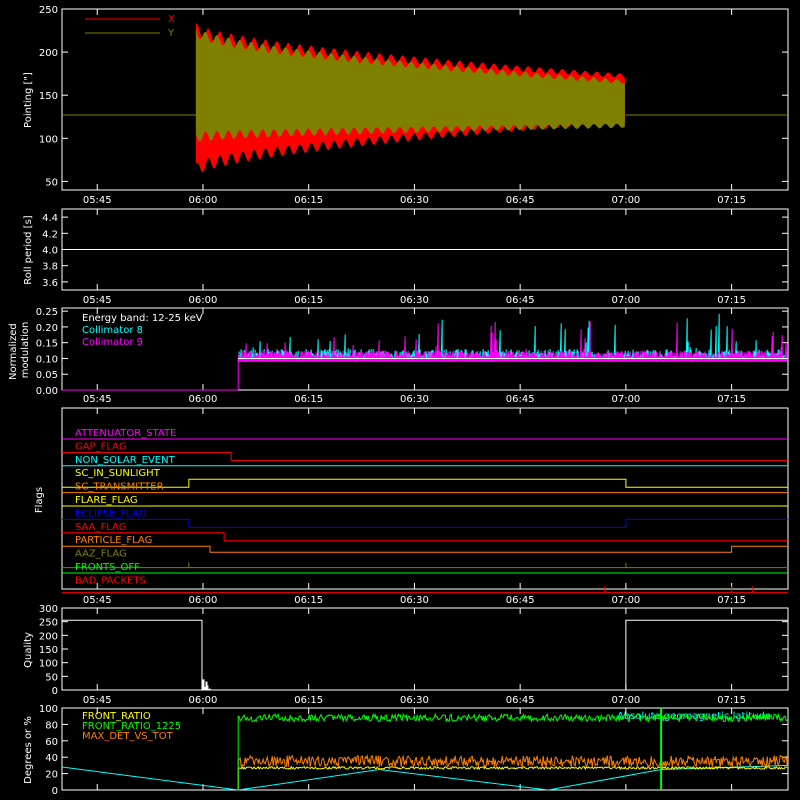  What do you see at coordinates (171, 33) in the screenshot?
I see `legend-y-label: Y` at bounding box center [171, 33].